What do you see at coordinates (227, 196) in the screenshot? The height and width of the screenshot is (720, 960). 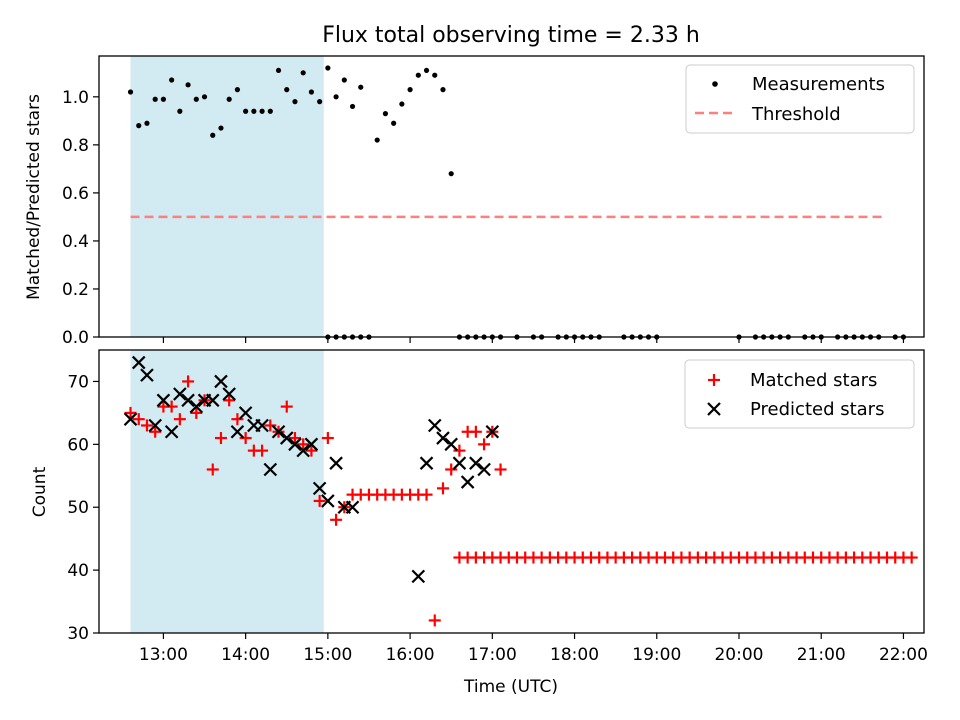 I see `top-shaded-region` at bounding box center [227, 196].